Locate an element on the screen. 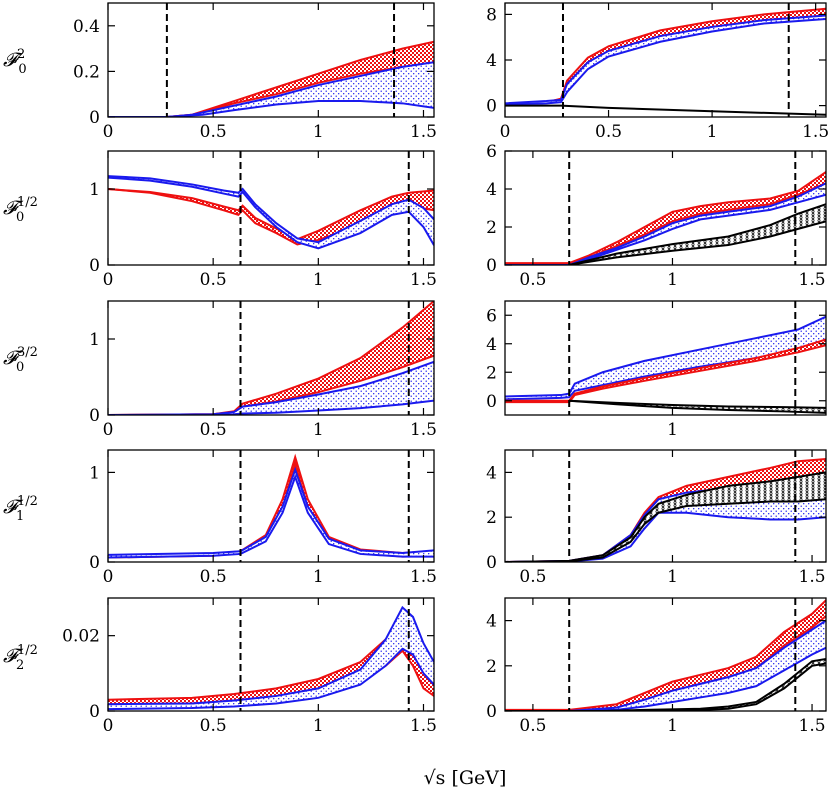  panel-row4-right: 0.5 1 1.5 0 2 4 is located at coordinates (656, 518).